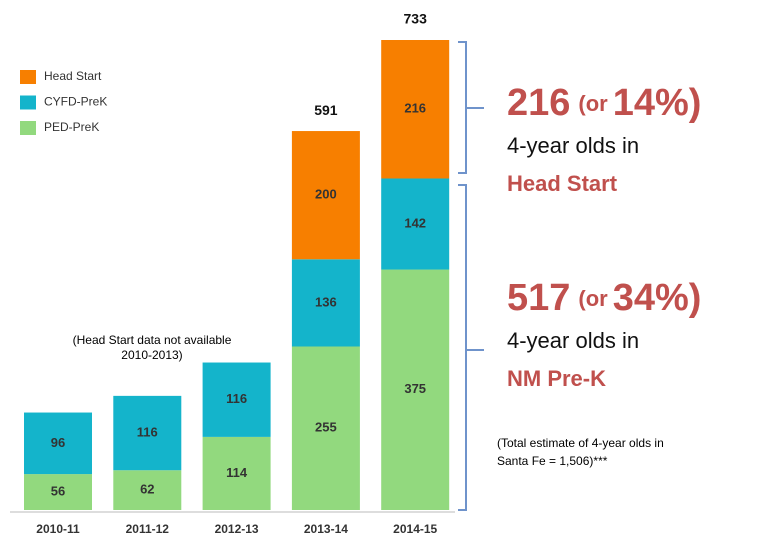  I want to click on annotation-headline: 517 (or 34%), so click(604, 298).